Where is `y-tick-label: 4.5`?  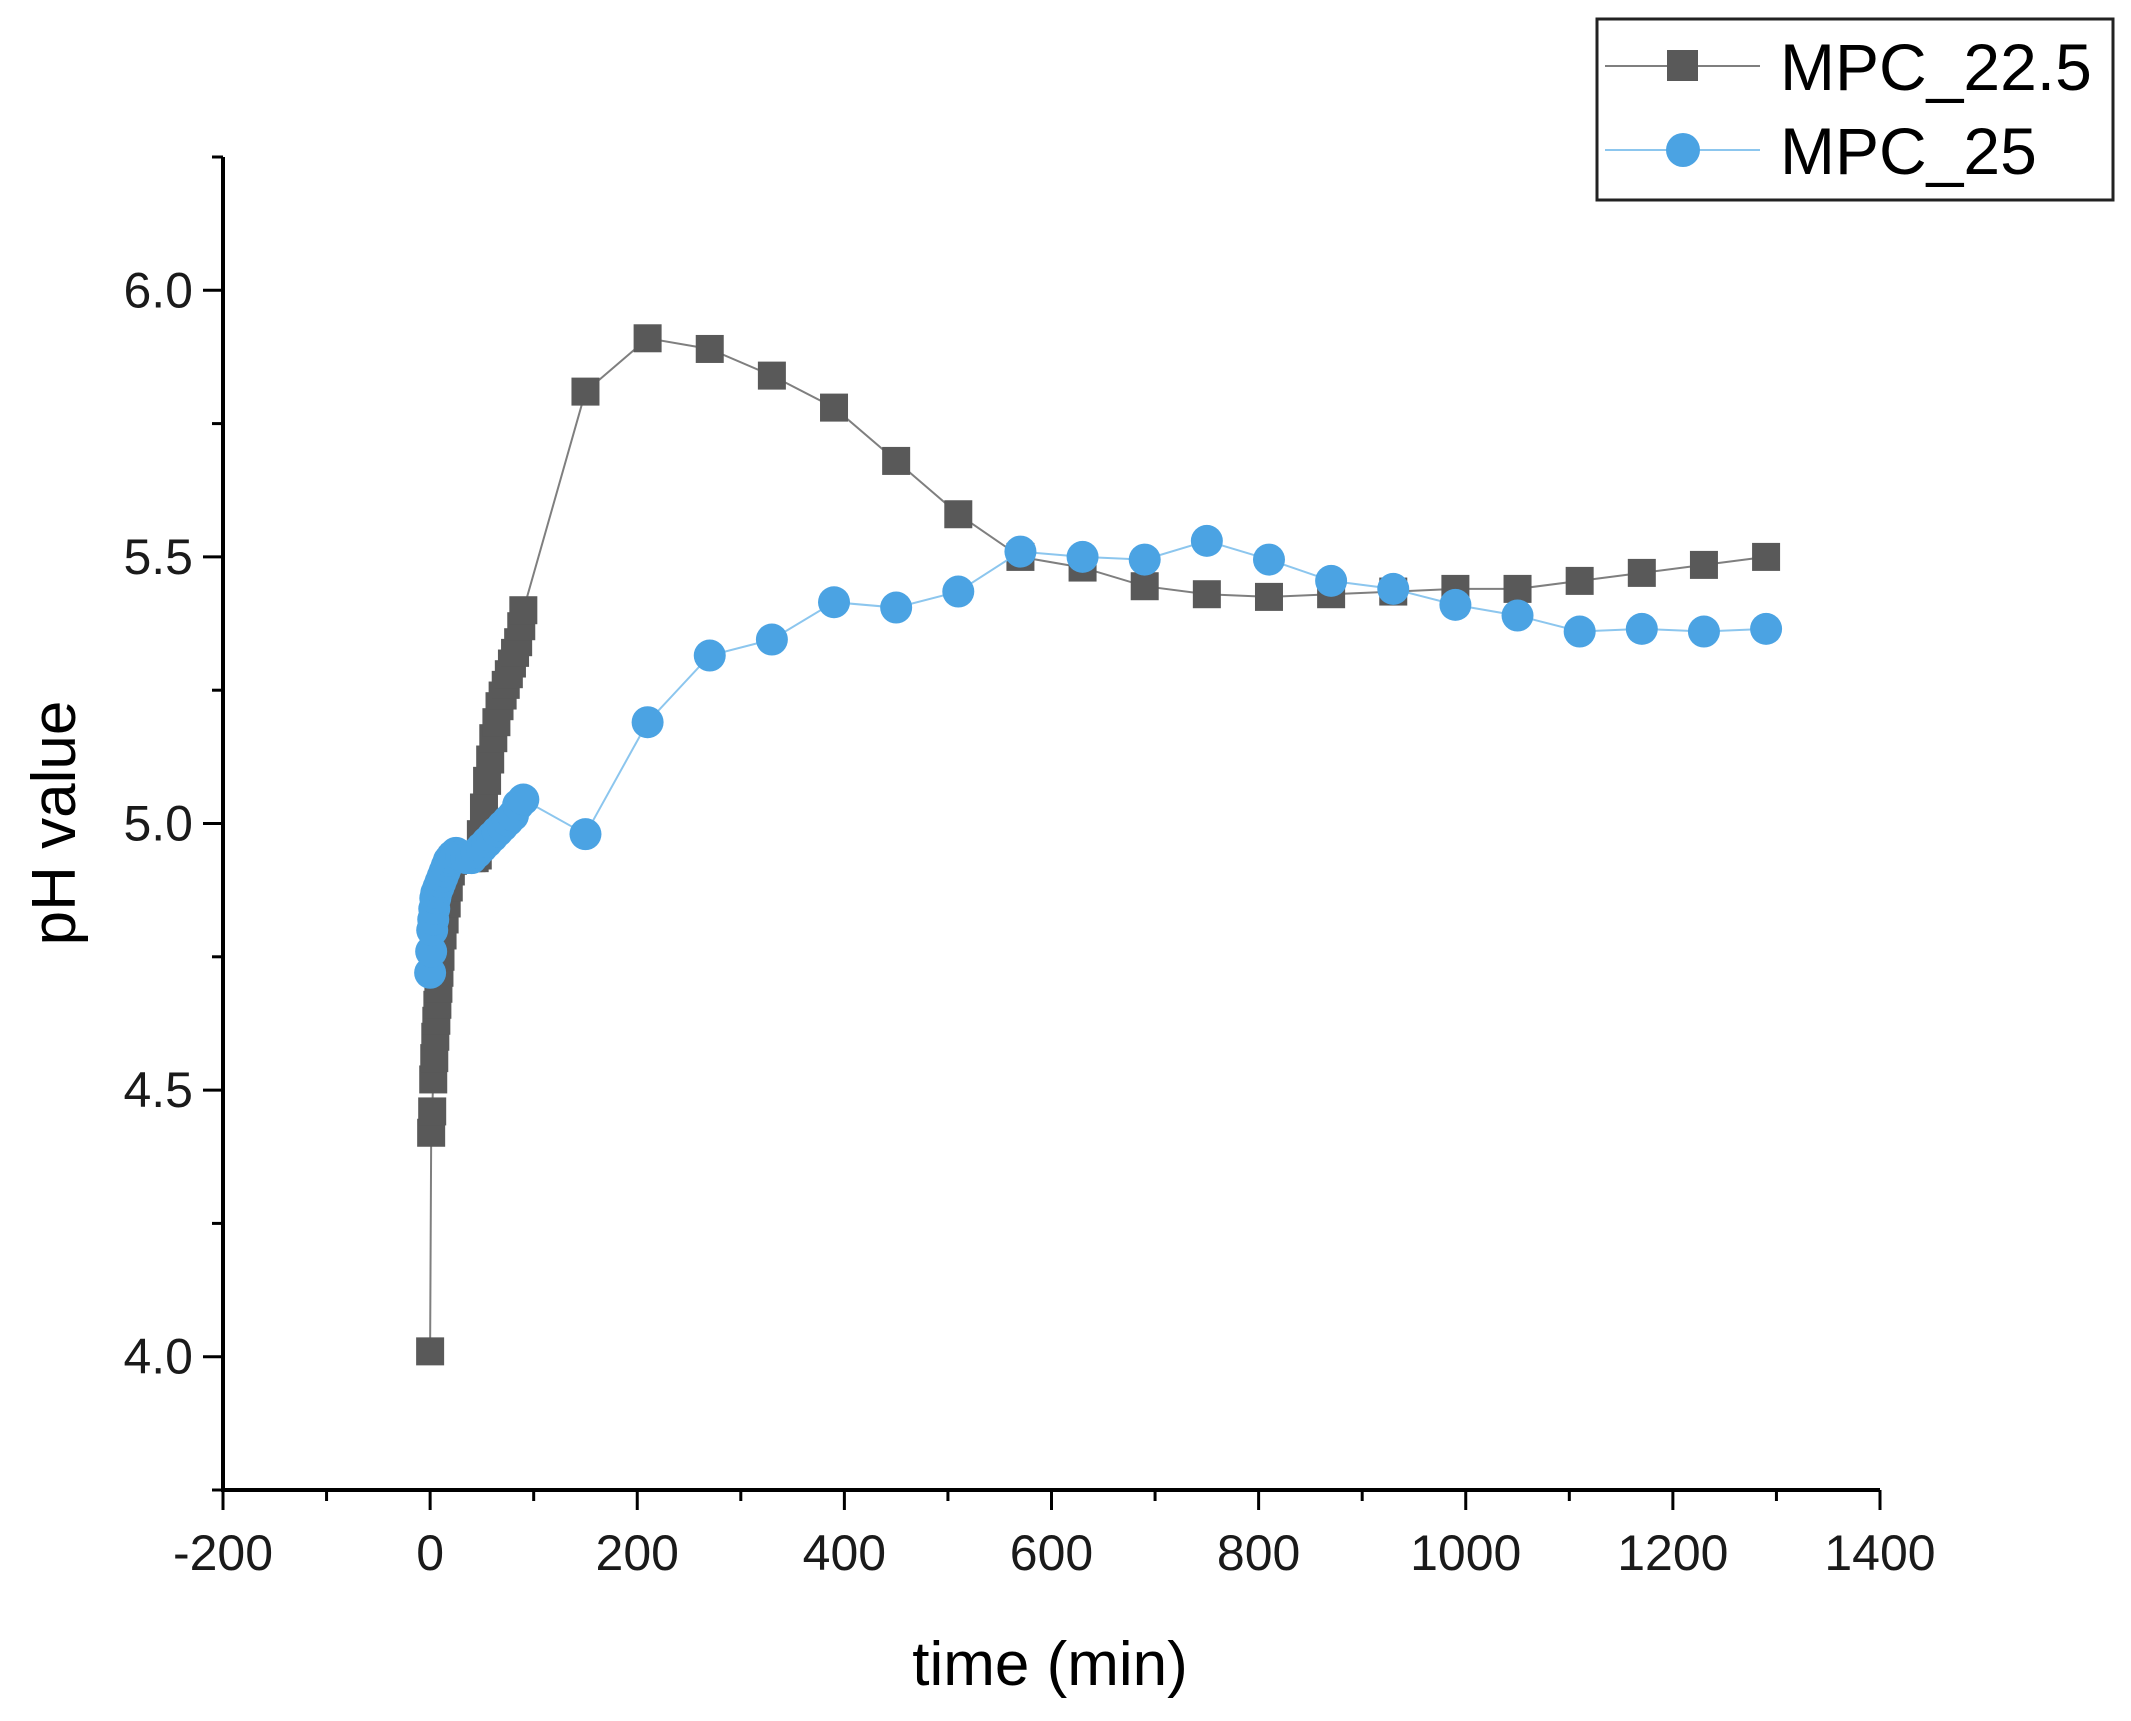 y-tick-label: 4.5 is located at coordinates (158, 1090).